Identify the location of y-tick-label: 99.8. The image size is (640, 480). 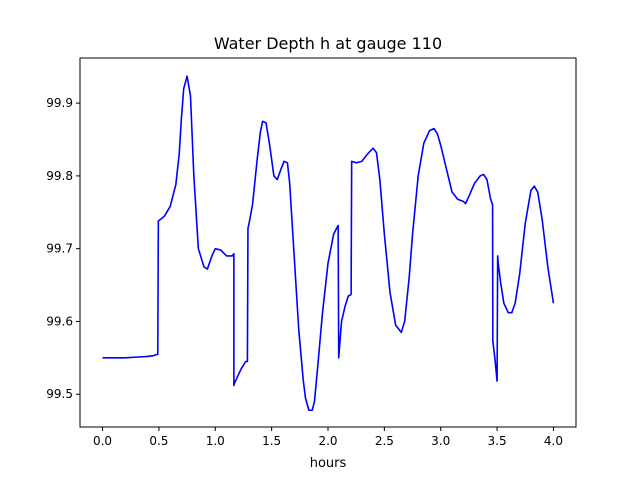
(59, 176).